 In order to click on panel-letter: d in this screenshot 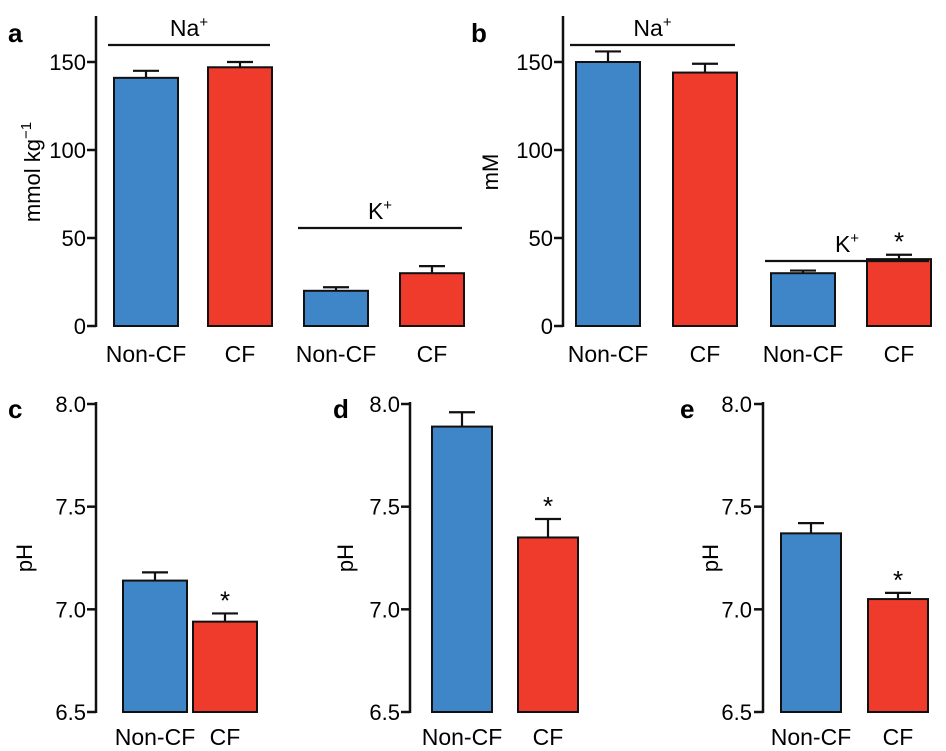, I will do `click(341, 409)`.